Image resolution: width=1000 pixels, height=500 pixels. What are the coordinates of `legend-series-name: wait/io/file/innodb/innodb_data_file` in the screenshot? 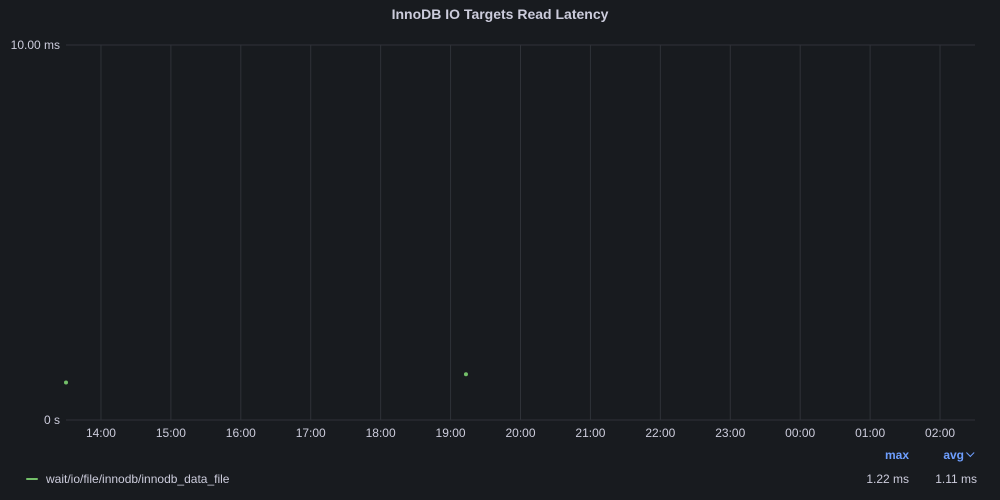 It's located at (138, 479).